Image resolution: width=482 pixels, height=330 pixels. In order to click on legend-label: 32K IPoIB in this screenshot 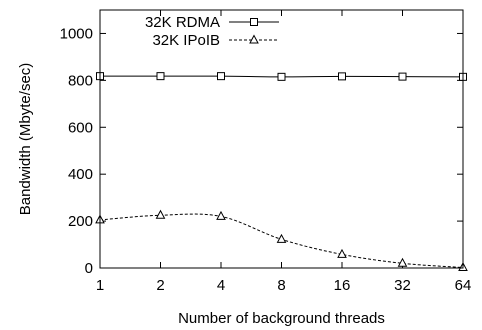, I will do `click(186, 40)`.